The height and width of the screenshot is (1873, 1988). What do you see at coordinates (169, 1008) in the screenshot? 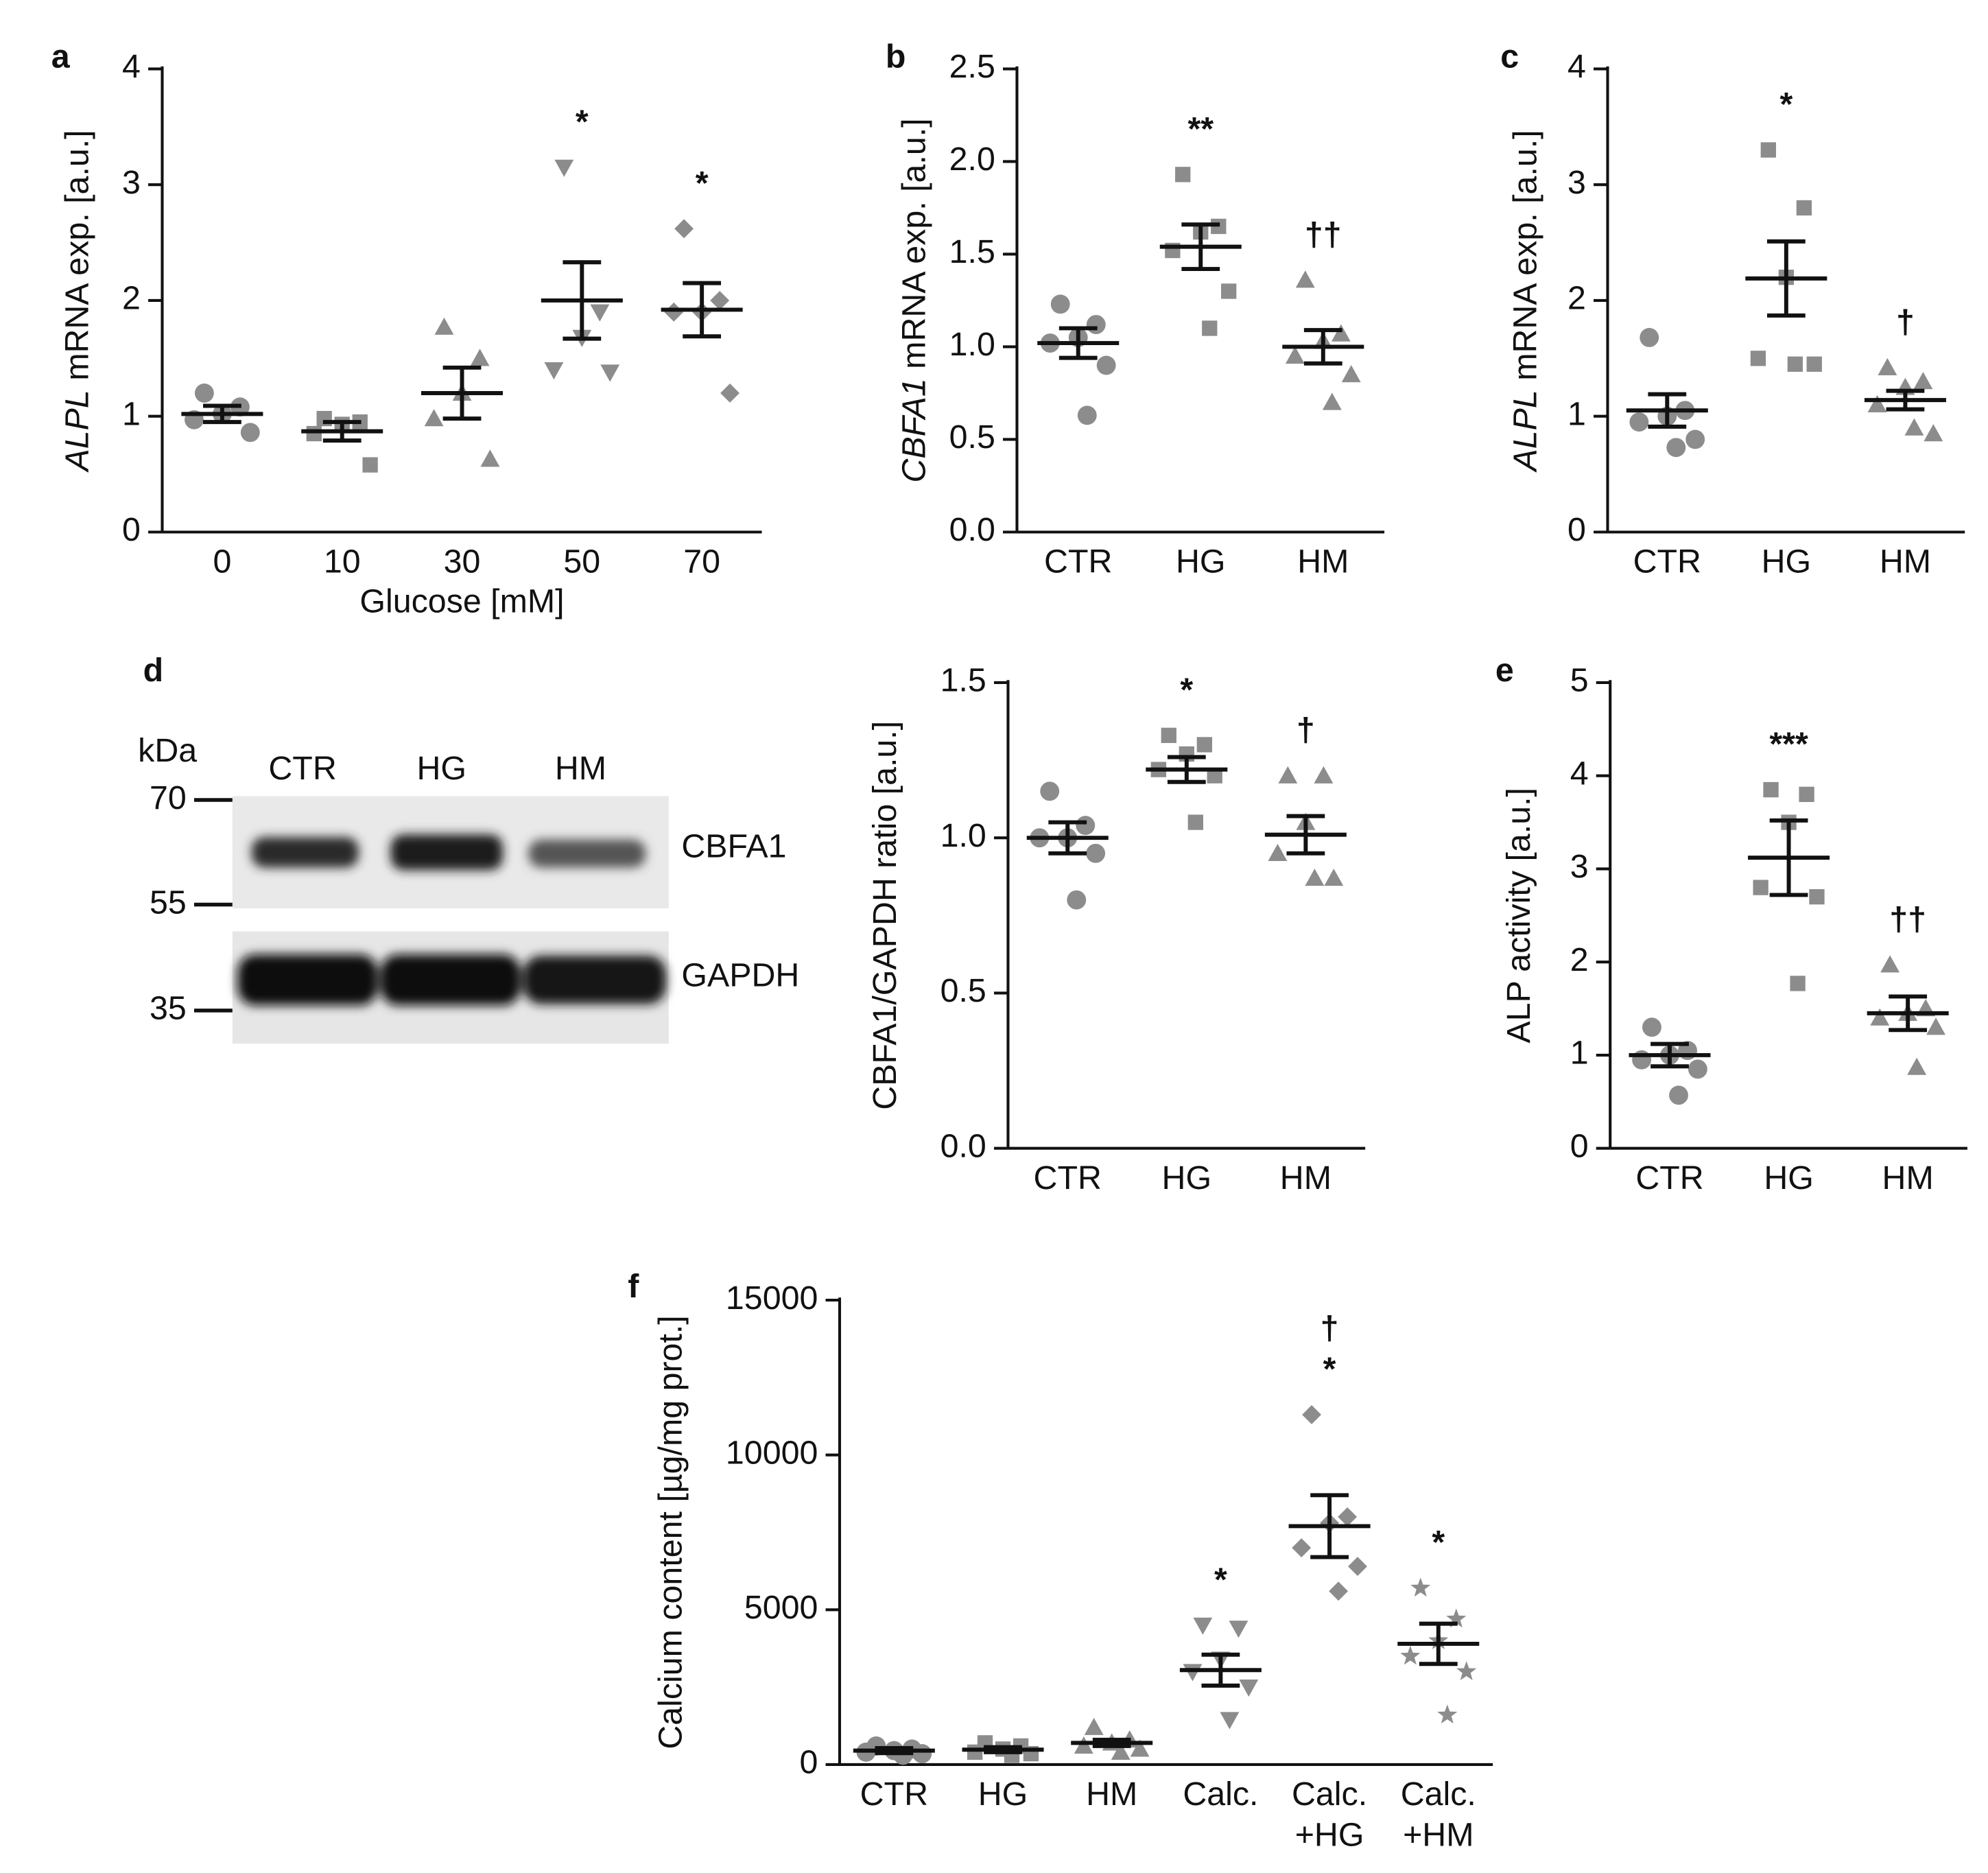
I see `blot-marker-label: 35` at bounding box center [169, 1008].